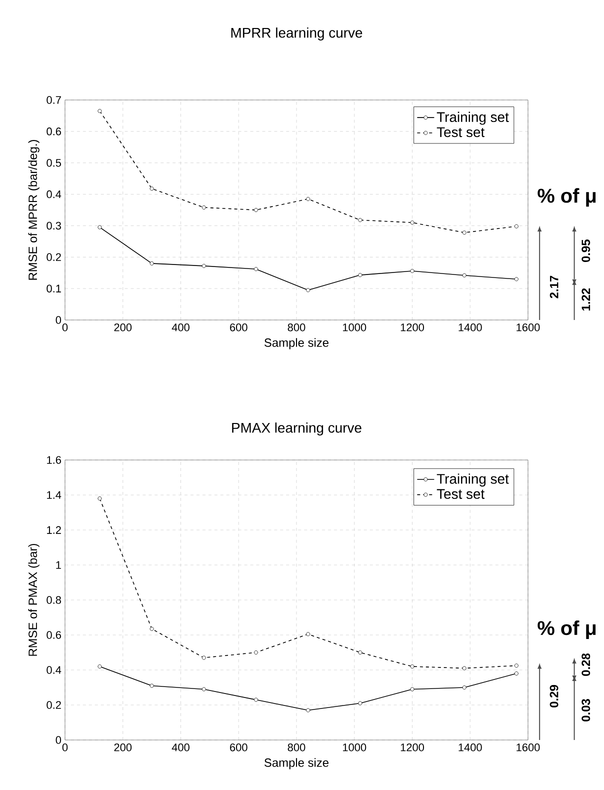 This screenshot has width=604, height=790. What do you see at coordinates (554, 696) in the screenshot?
I see `text: 0.29` at bounding box center [554, 696].